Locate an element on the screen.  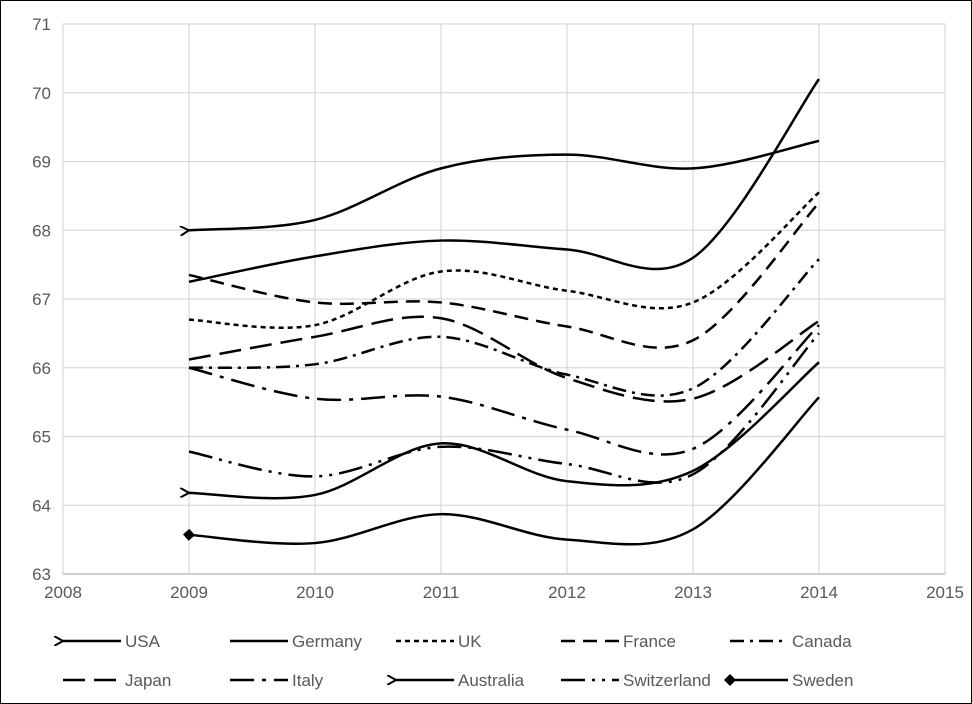
series-line-australia is located at coordinates (504, 430).